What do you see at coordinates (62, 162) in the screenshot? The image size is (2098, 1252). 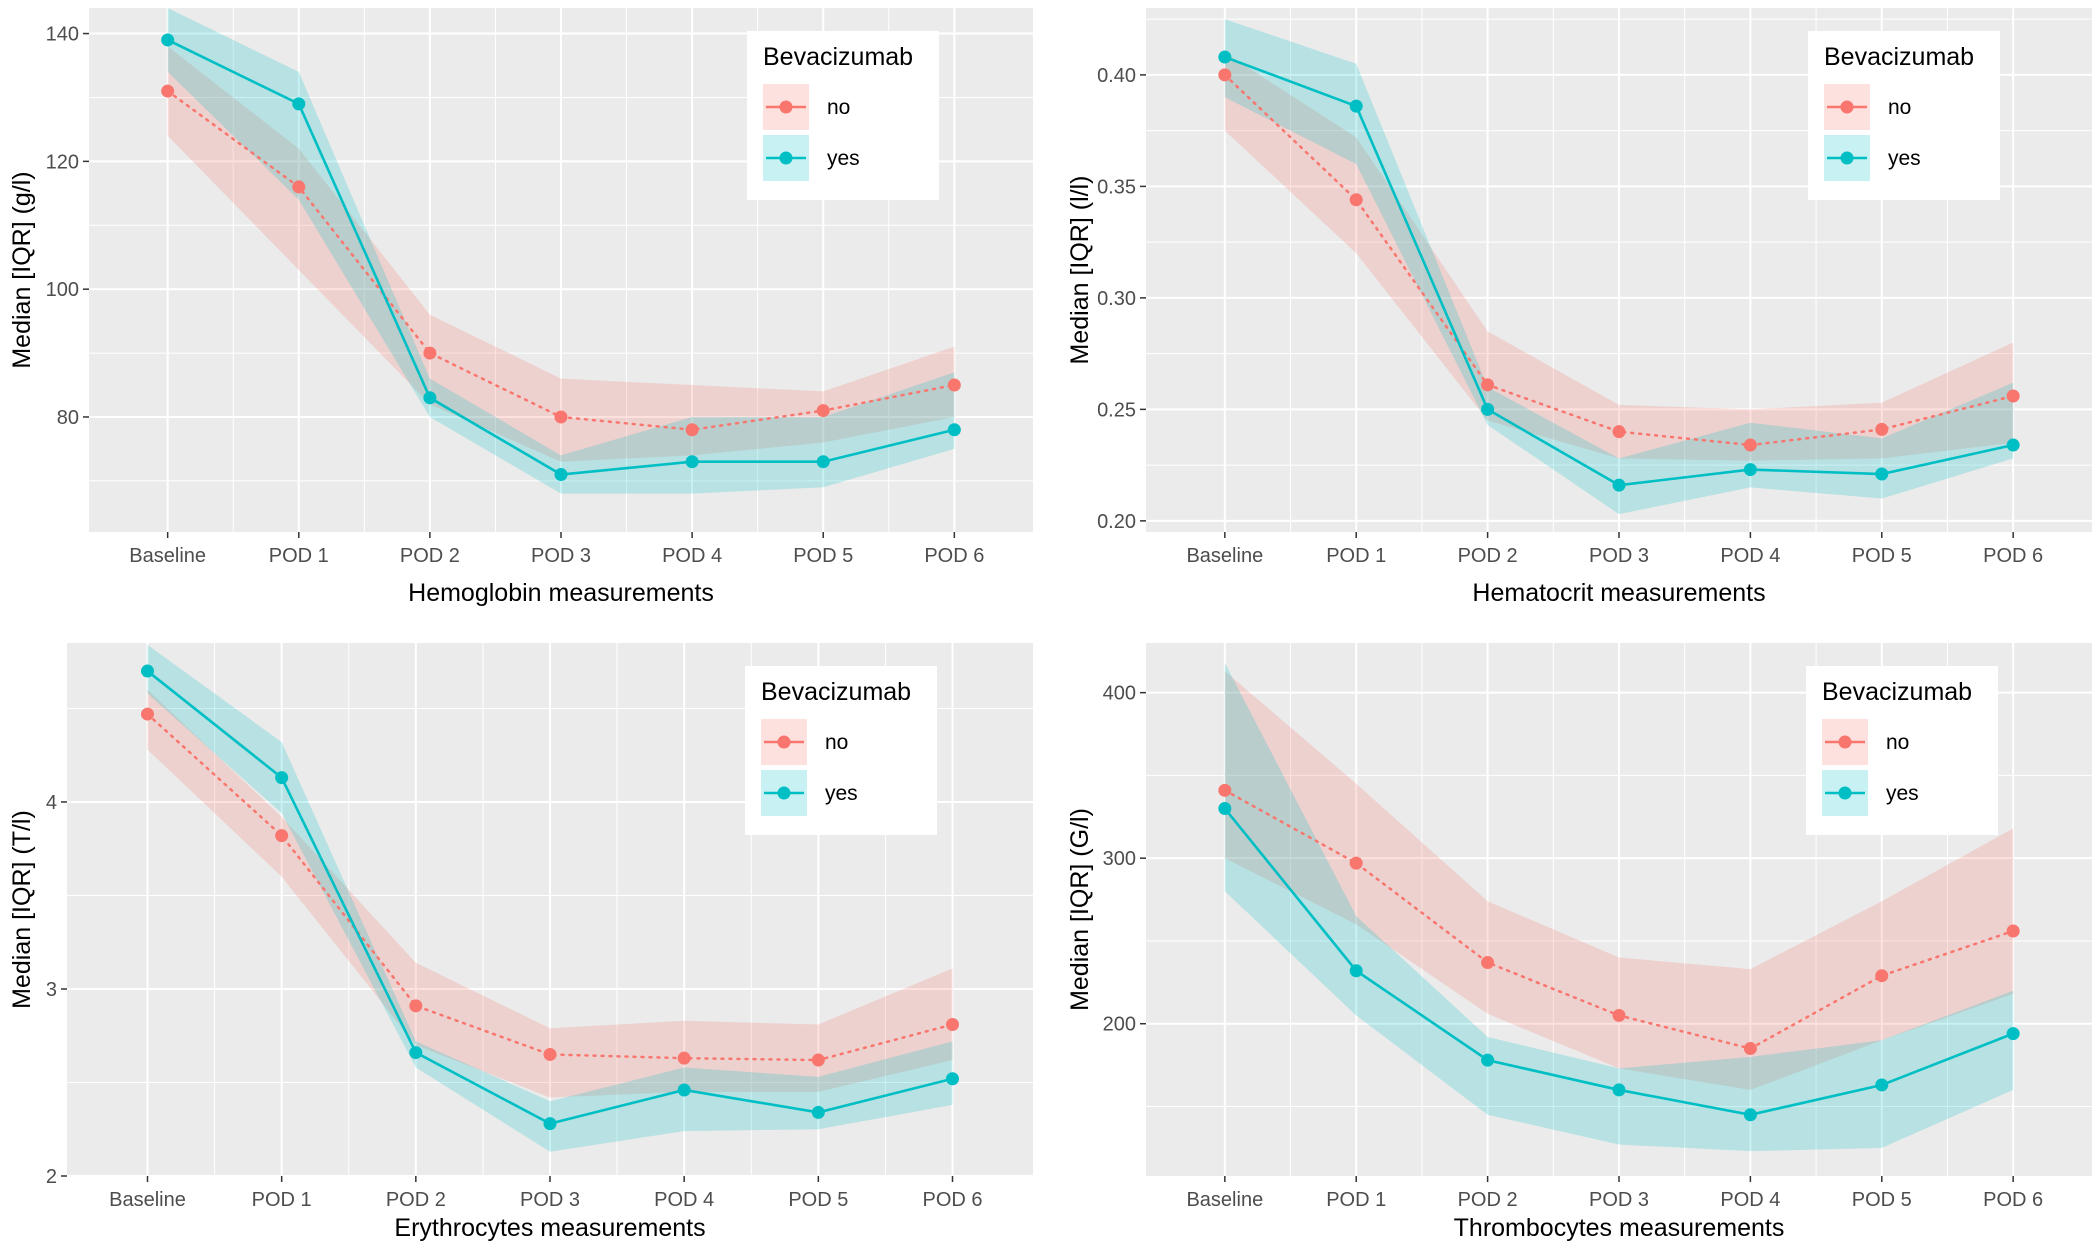 I see `y-tick-label: 120` at bounding box center [62, 162].